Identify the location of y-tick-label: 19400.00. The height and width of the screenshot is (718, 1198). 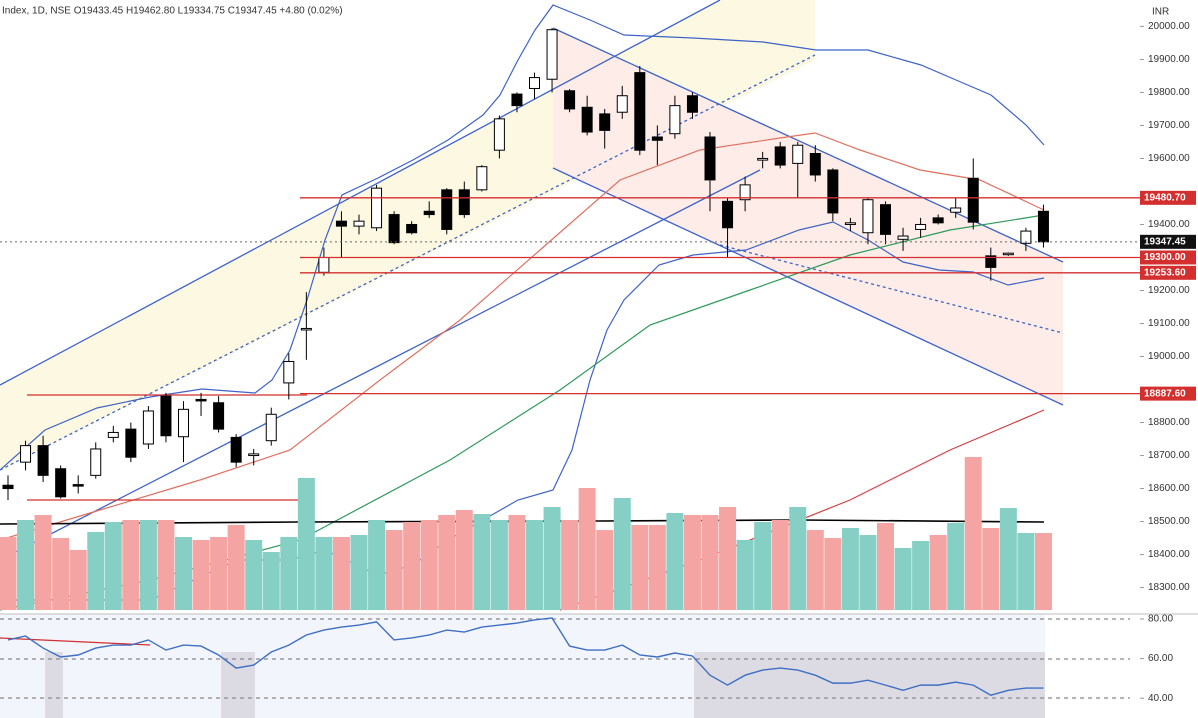
(1169, 224).